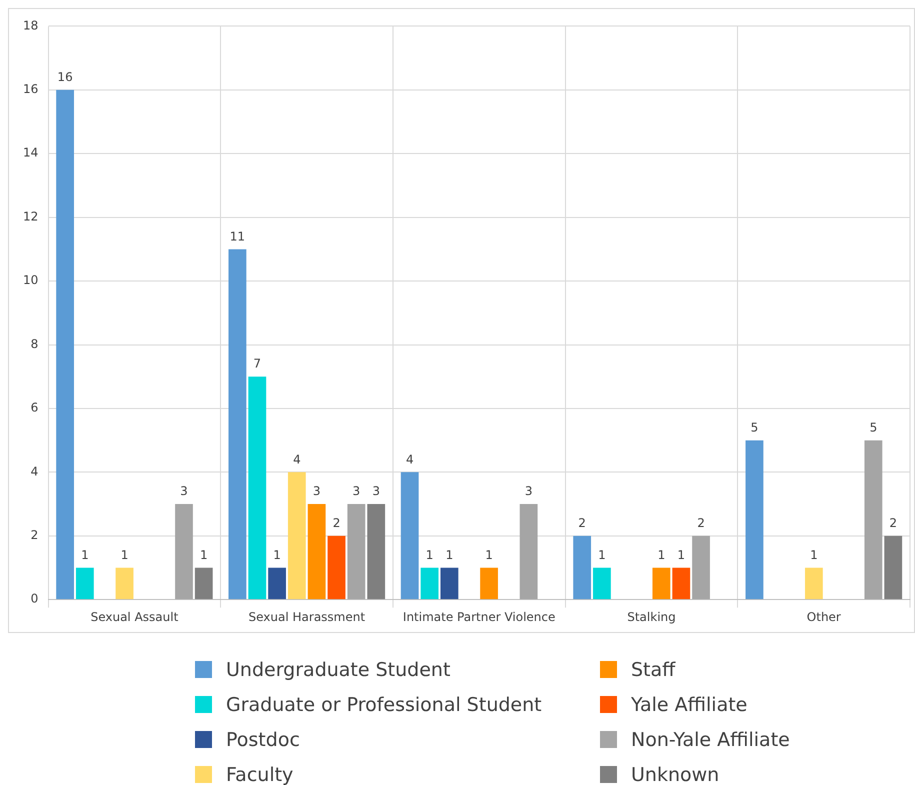 Image resolution: width=915 pixels, height=785 pixels. Describe the element at coordinates (479, 617) in the screenshot. I see `x-tick-label: Intimate Partner Violence` at that location.